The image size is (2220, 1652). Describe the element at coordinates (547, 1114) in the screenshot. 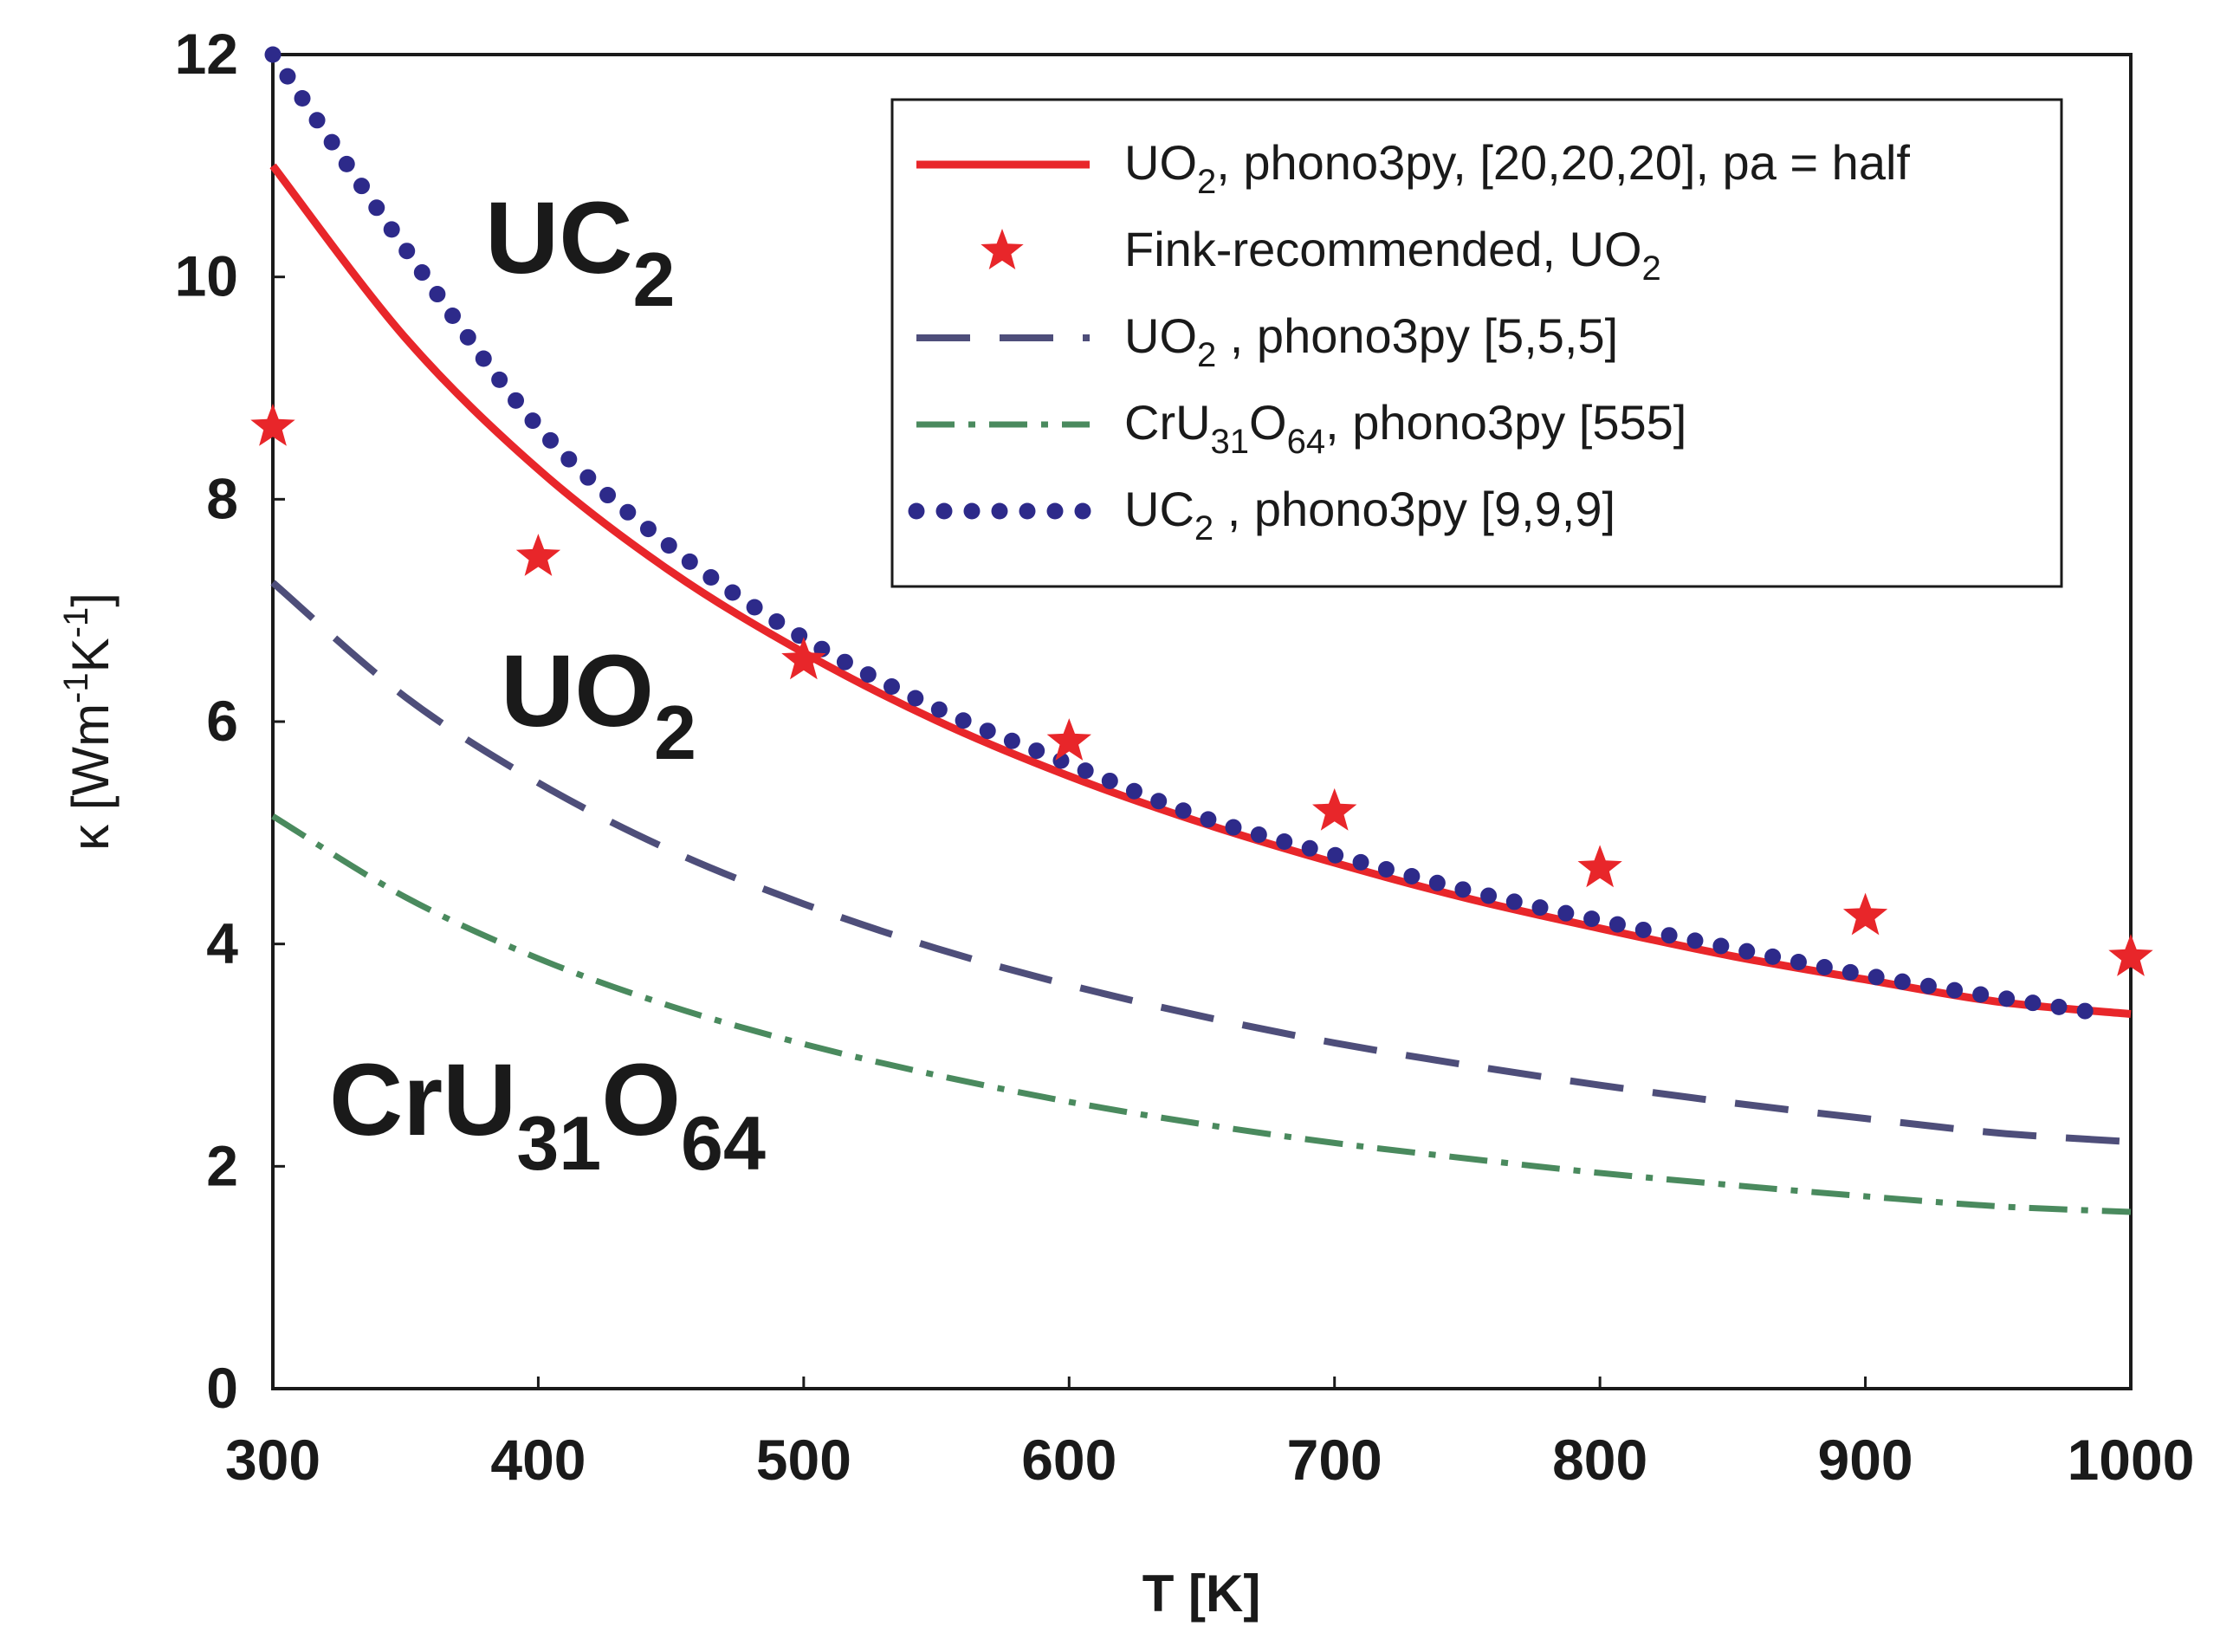

I see `annotation-cru31o64: CrU31O64` at that location.